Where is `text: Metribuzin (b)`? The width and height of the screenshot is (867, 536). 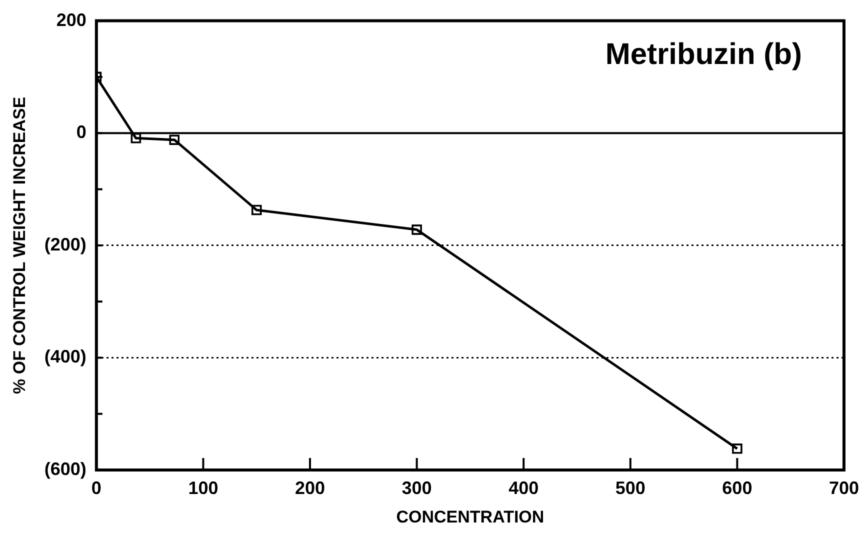 text: Metribuzin (b) is located at coordinates (703, 55).